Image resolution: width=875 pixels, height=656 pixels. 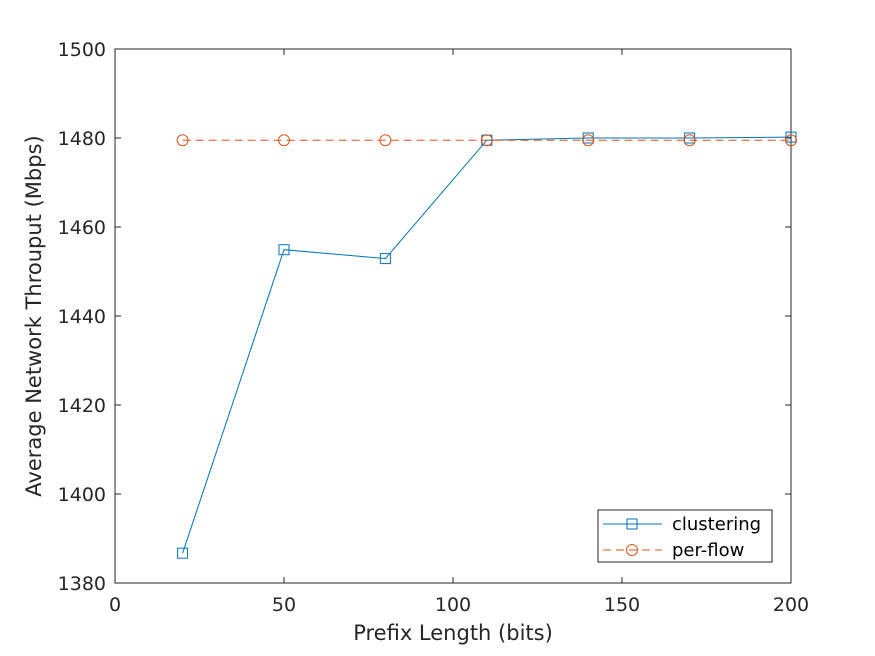 I want to click on x-tick-label: 0, so click(x=115, y=605).